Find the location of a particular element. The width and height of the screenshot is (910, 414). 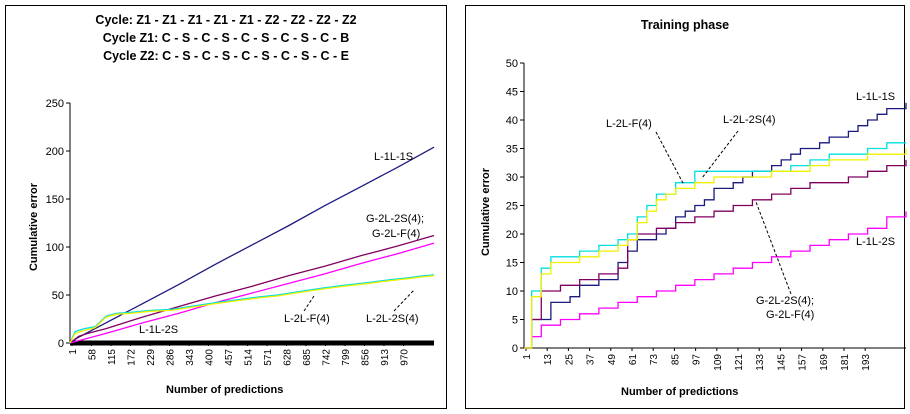

x-tick-label: 229 is located at coordinates (151, 357).